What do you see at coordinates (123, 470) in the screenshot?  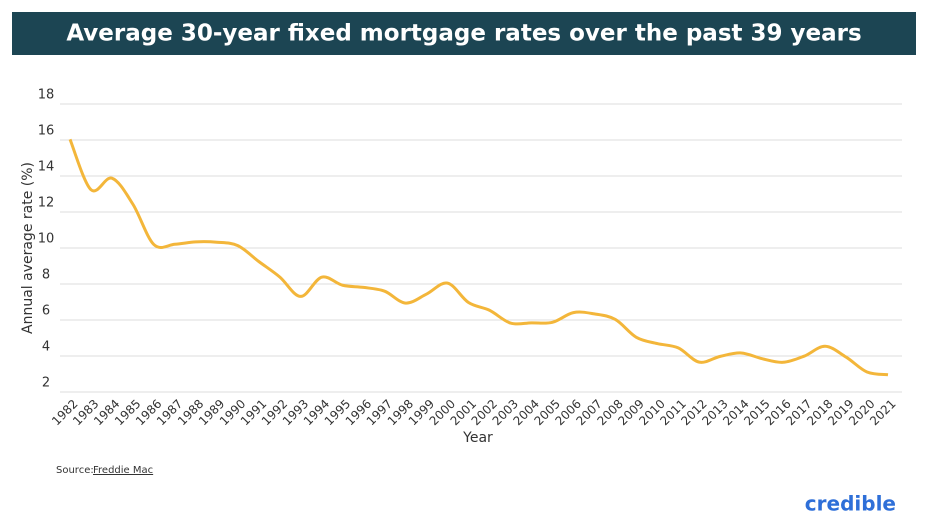 I see `source-link: Freddie Mac` at bounding box center [123, 470].